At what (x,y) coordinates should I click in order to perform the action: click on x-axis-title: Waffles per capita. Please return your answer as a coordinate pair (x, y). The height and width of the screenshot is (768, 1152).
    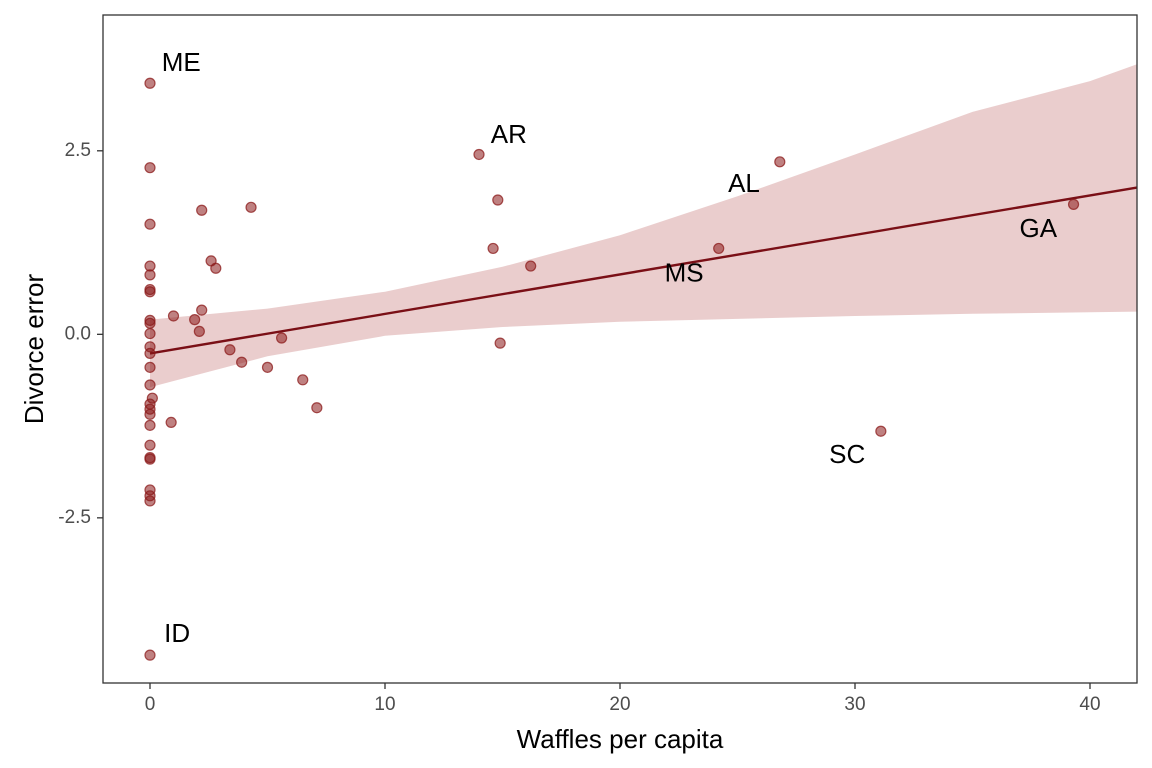
    Looking at the image, I should click on (620, 739).